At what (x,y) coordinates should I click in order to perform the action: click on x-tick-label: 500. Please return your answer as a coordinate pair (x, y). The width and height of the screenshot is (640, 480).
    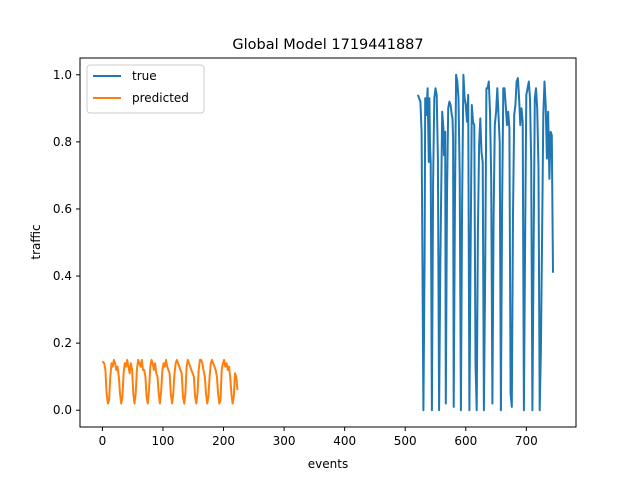
    Looking at the image, I should click on (405, 441).